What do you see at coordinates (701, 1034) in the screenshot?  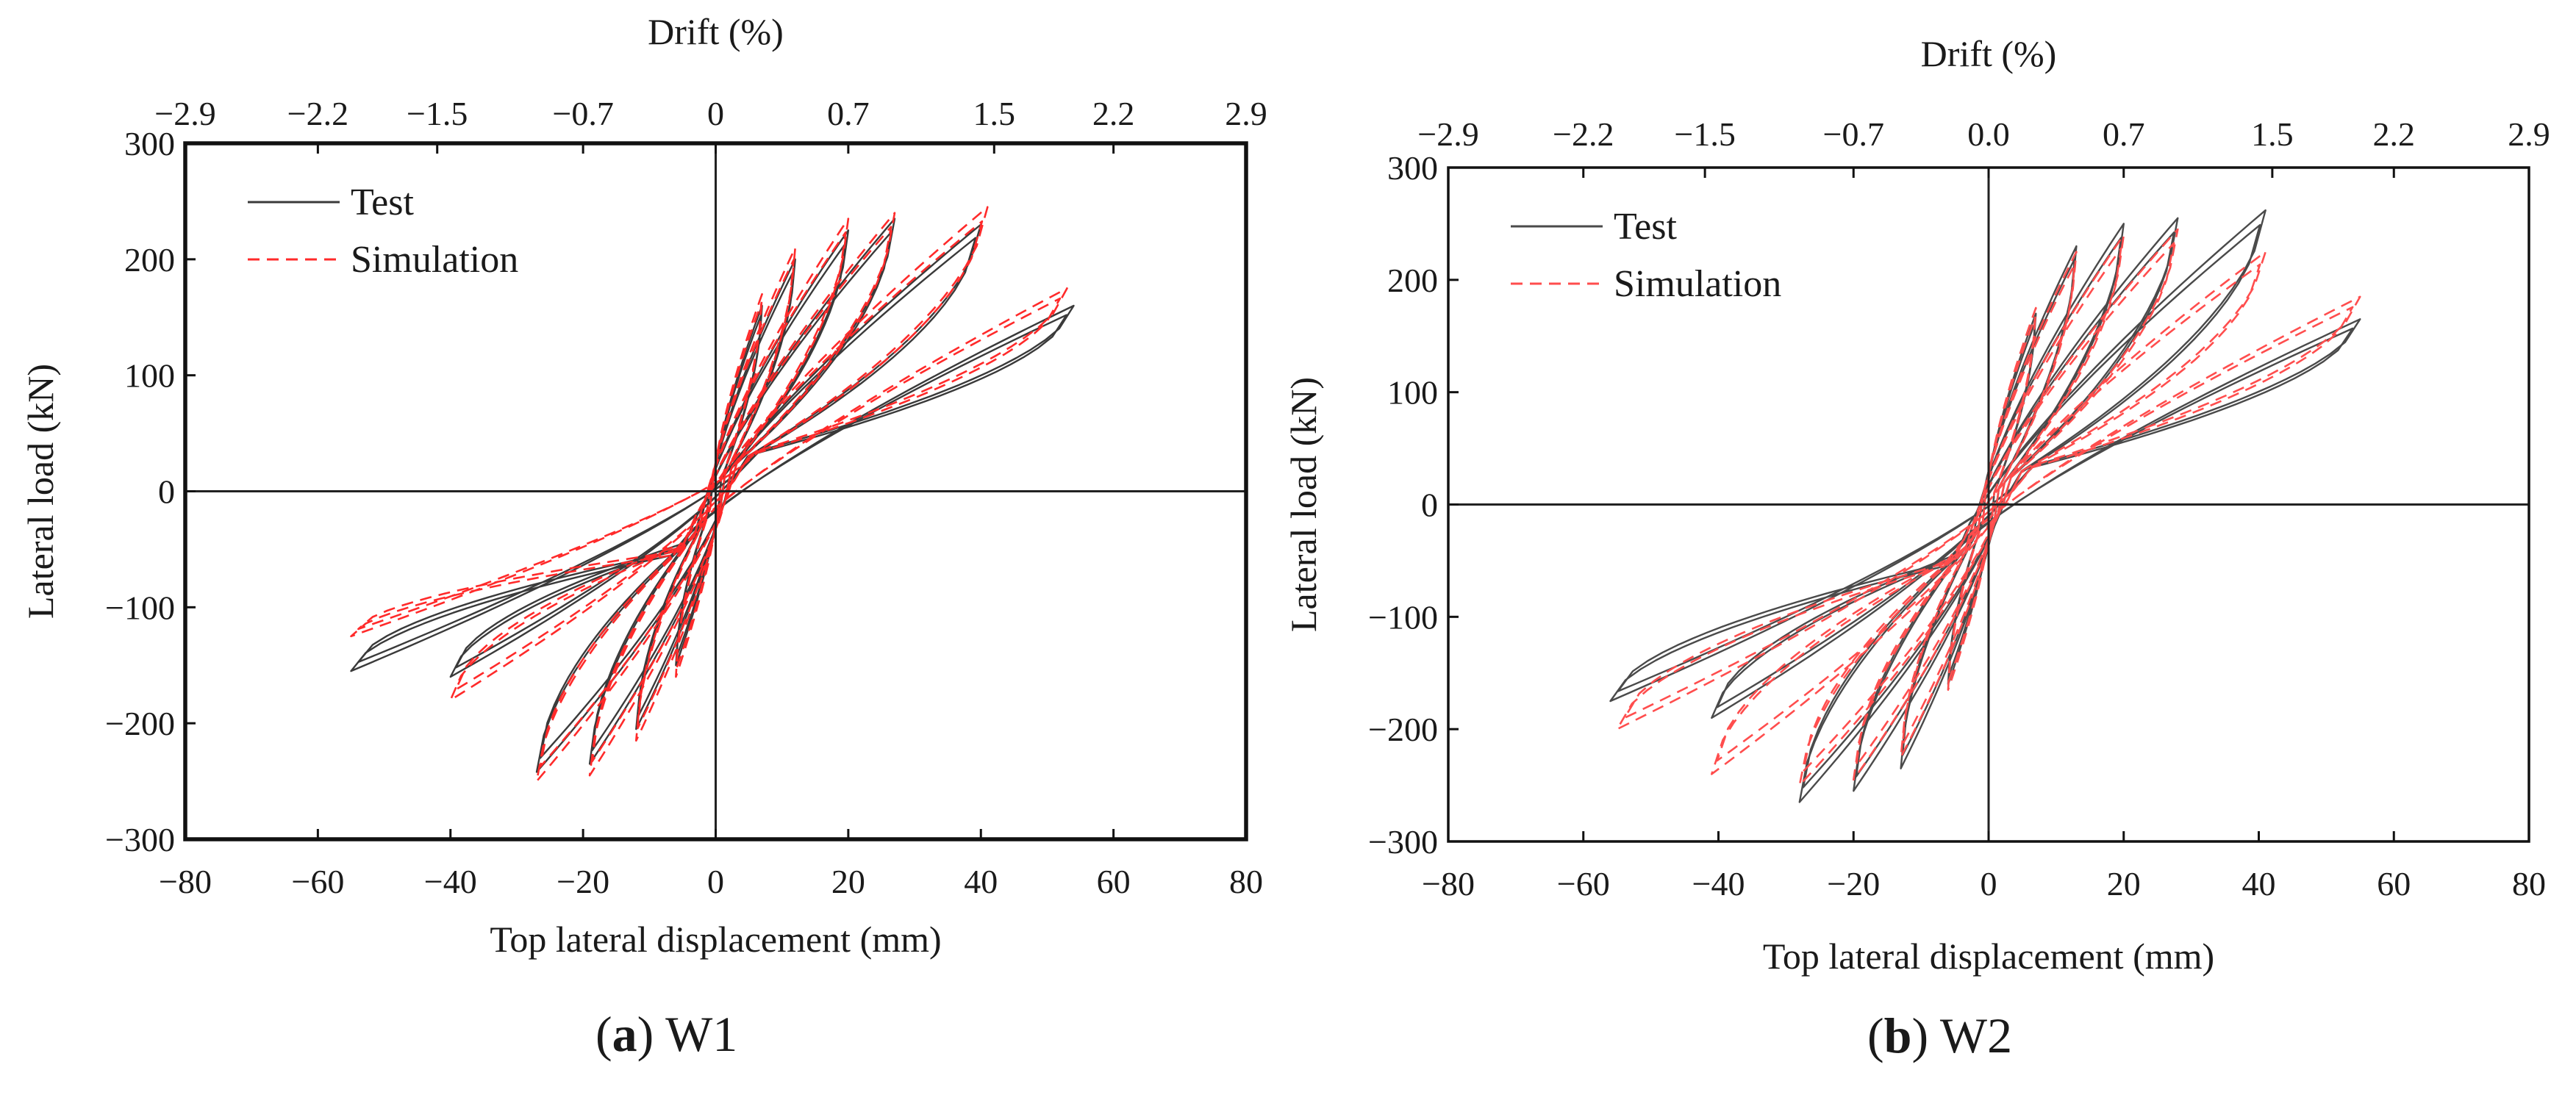 I see `caption-name: W1` at bounding box center [701, 1034].